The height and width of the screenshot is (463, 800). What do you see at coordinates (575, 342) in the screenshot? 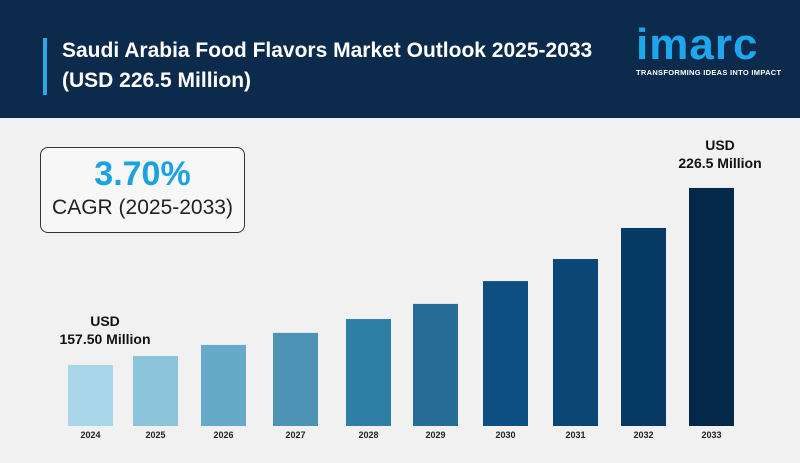
I see `bar-2031` at bounding box center [575, 342].